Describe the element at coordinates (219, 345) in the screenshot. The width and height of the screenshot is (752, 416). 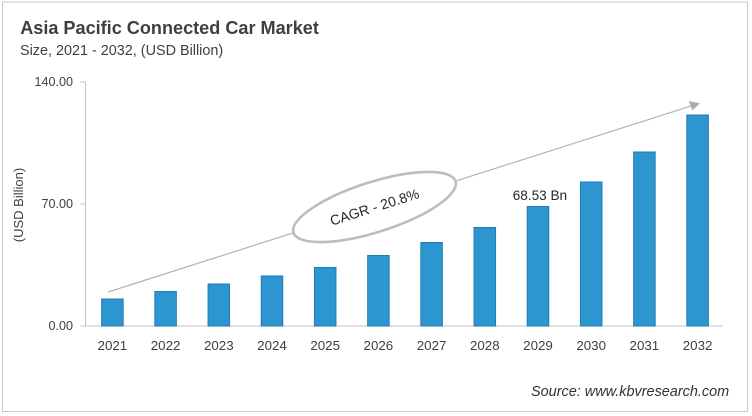
I see `svg-text: 2023` at that location.